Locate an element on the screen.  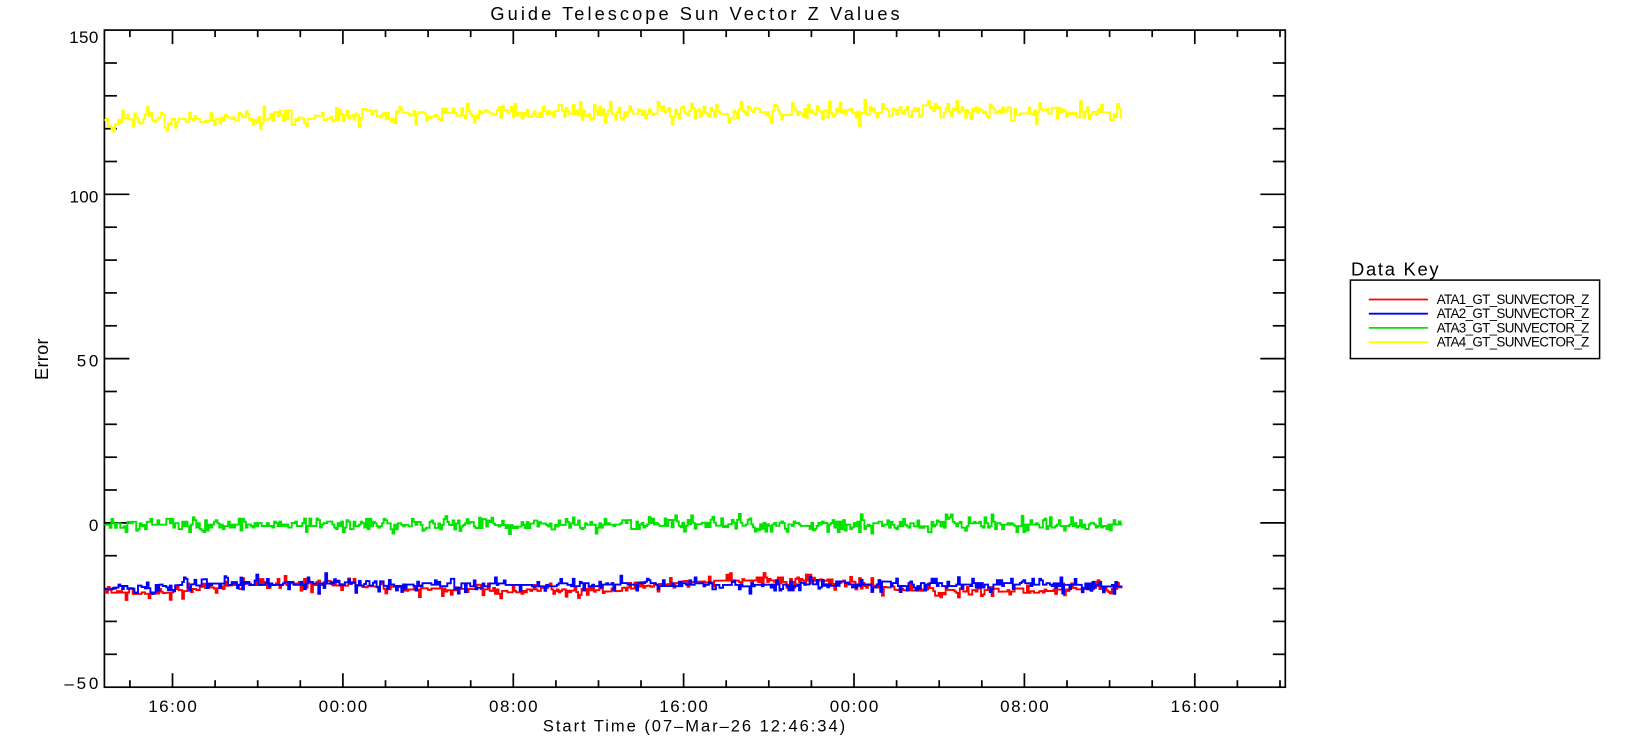
svg-text: –50 is located at coordinates (81, 683).